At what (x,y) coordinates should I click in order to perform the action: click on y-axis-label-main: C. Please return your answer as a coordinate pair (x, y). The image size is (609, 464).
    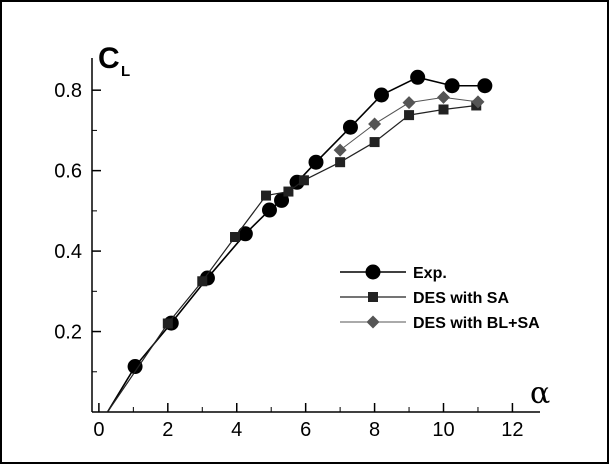
    Looking at the image, I should click on (109, 58).